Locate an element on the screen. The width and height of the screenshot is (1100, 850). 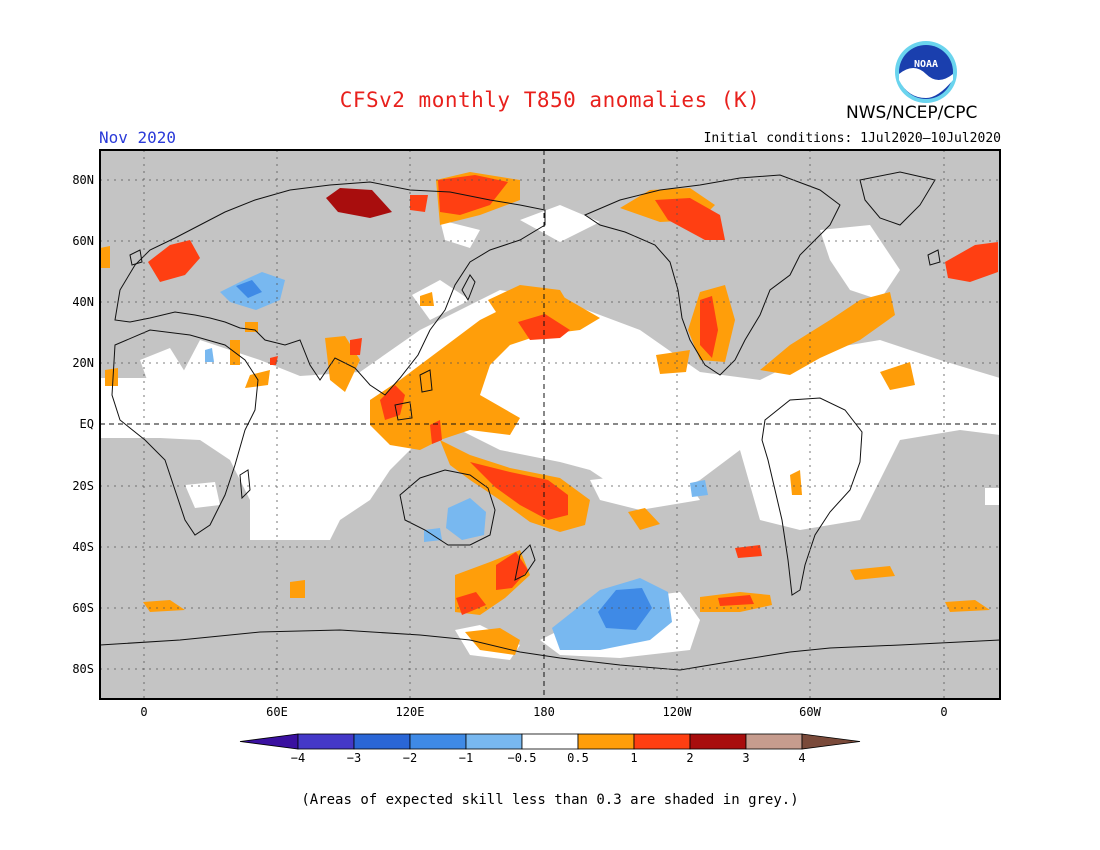
lon-label: 60E is located at coordinates (277, 712).